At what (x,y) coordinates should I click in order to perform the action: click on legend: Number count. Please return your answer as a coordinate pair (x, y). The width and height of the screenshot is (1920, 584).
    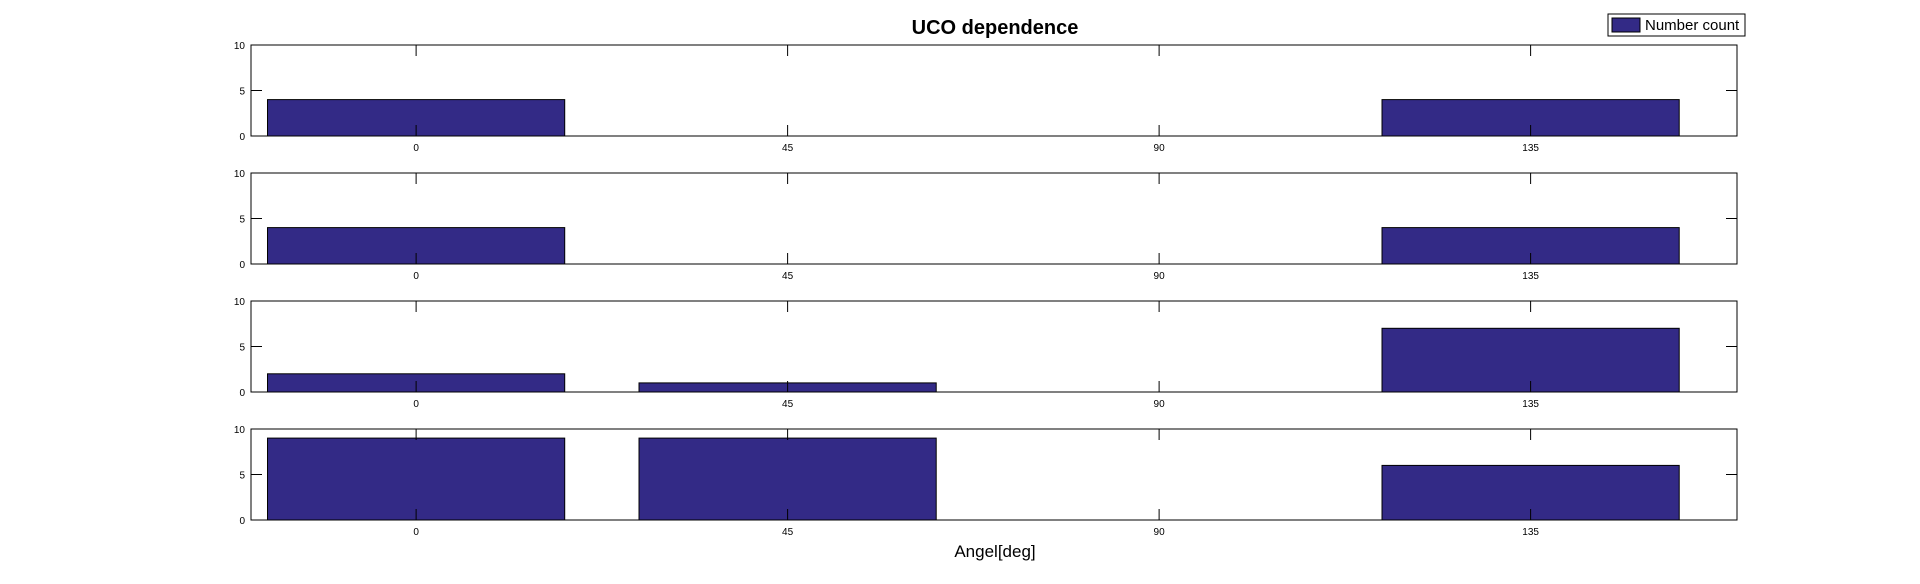
    Looking at the image, I should click on (1676, 25).